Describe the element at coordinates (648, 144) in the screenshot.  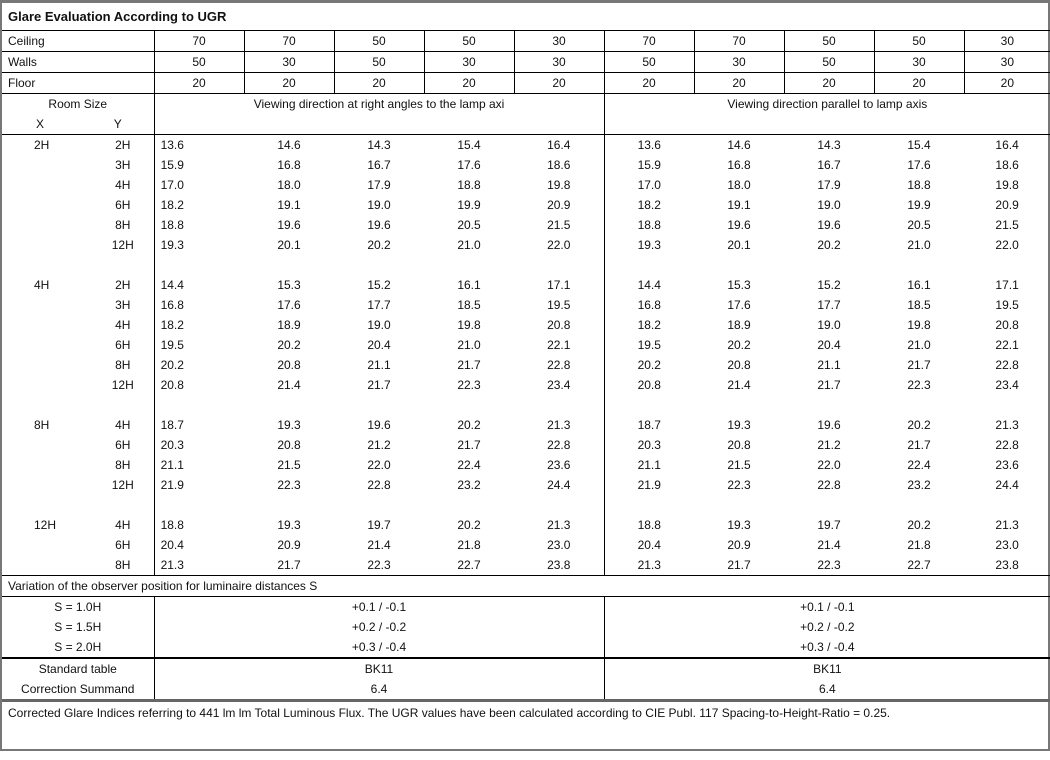
I see `ugr-value: 13.6` at that location.